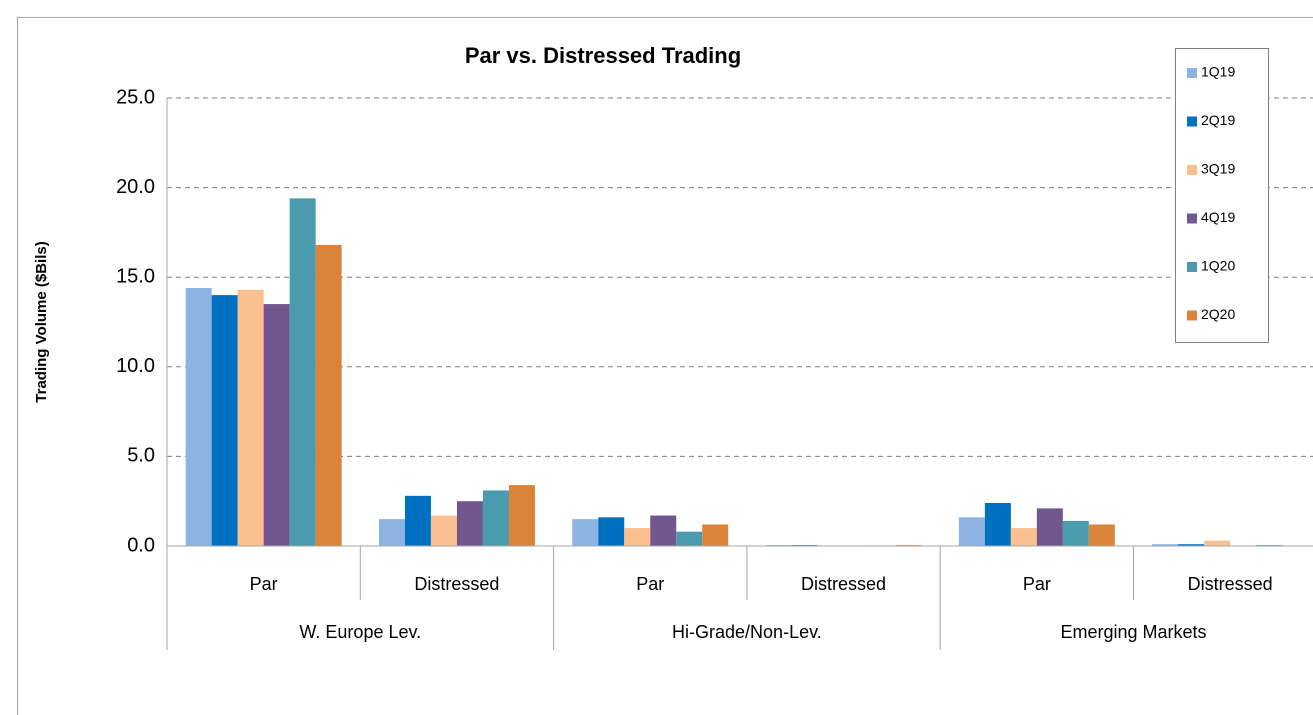 This screenshot has height=715, width=1313. What do you see at coordinates (747, 632) in the screenshot?
I see `group-label: Hi-Grade/Non-Lev.` at bounding box center [747, 632].